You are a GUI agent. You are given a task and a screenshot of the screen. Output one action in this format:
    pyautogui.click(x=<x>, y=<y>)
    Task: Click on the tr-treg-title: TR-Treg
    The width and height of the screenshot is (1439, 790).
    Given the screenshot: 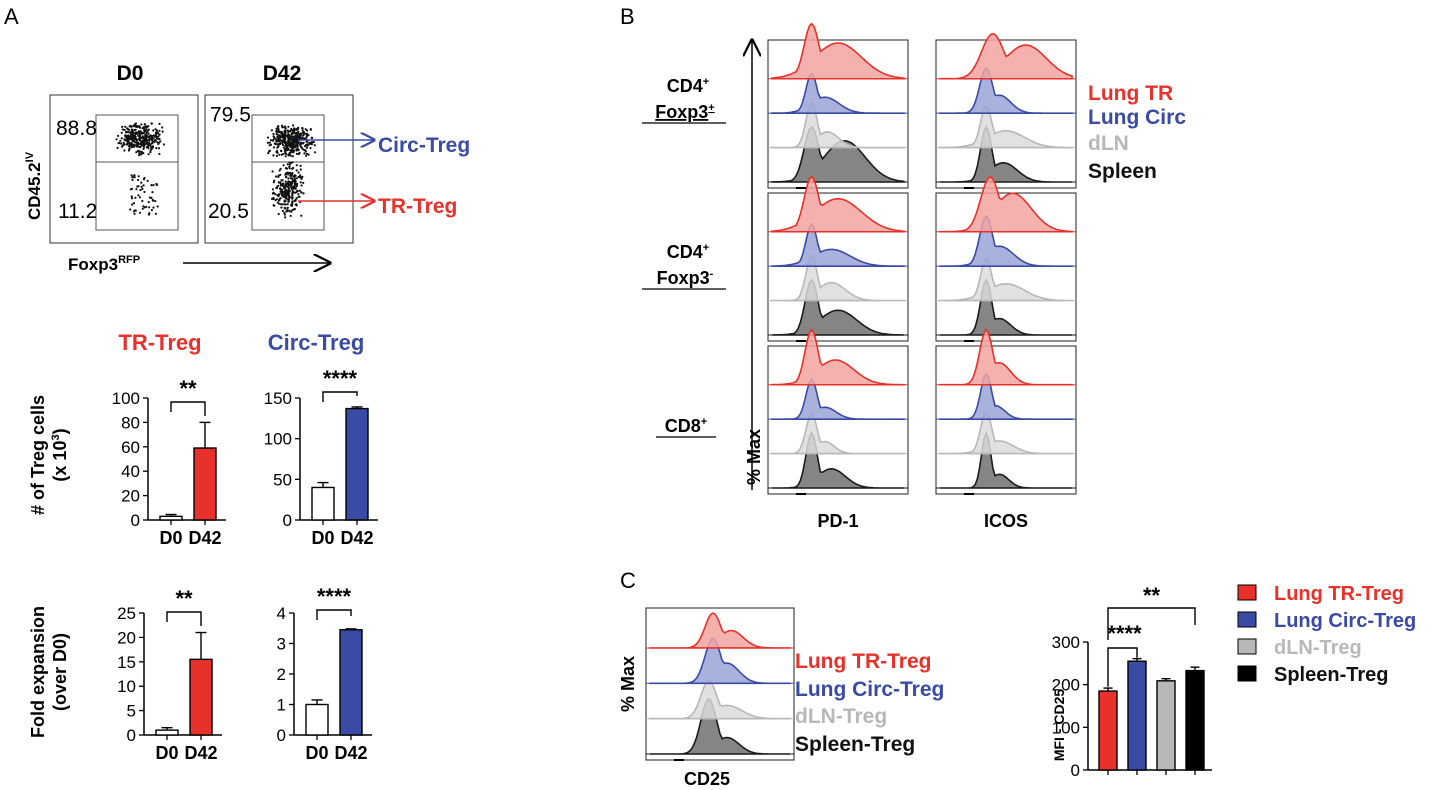 What is the action you would take?
    pyautogui.click(x=159, y=342)
    